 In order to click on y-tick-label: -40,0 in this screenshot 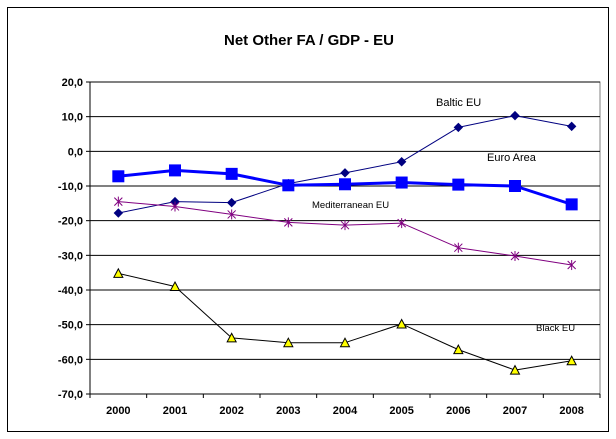, I will do `click(70, 291)`.